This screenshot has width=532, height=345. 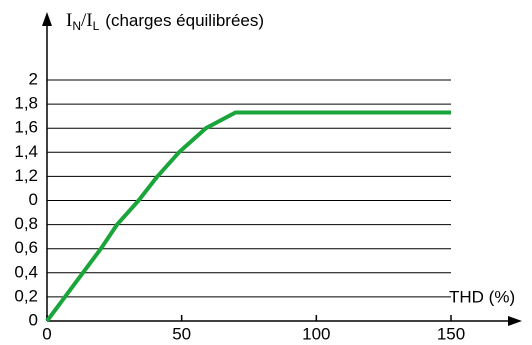 I want to click on x-arrow, so click(x=515, y=321).